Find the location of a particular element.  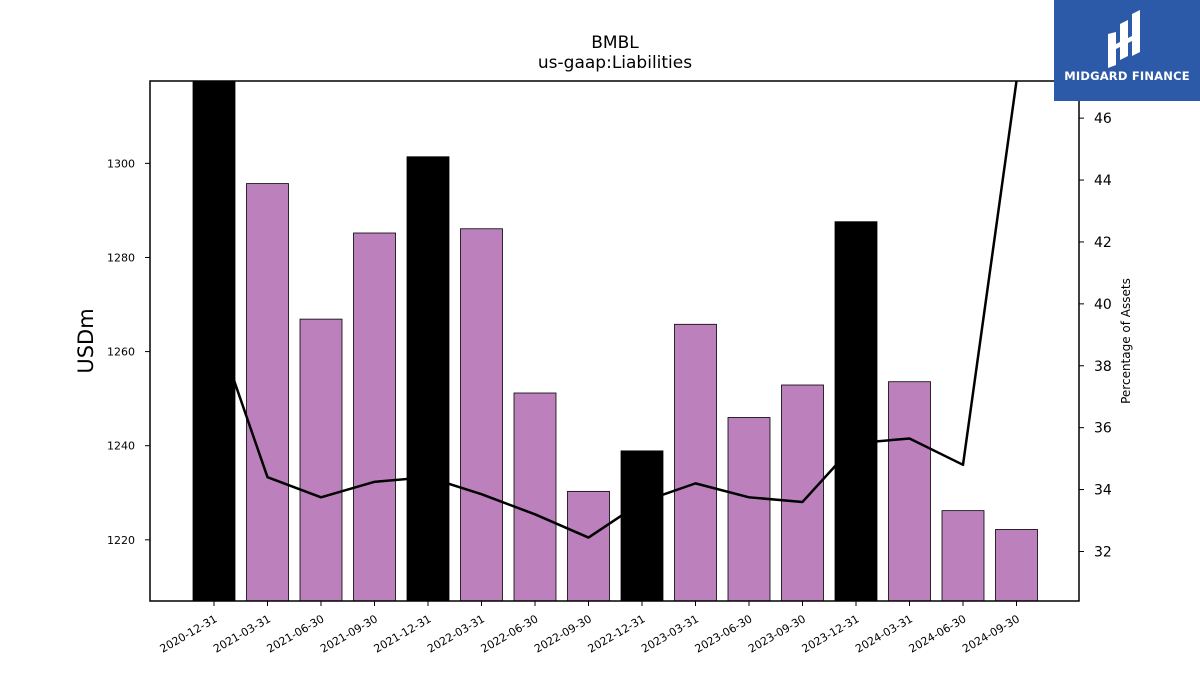

x-tick-label: 2021-12-31 is located at coordinates (403, 633).